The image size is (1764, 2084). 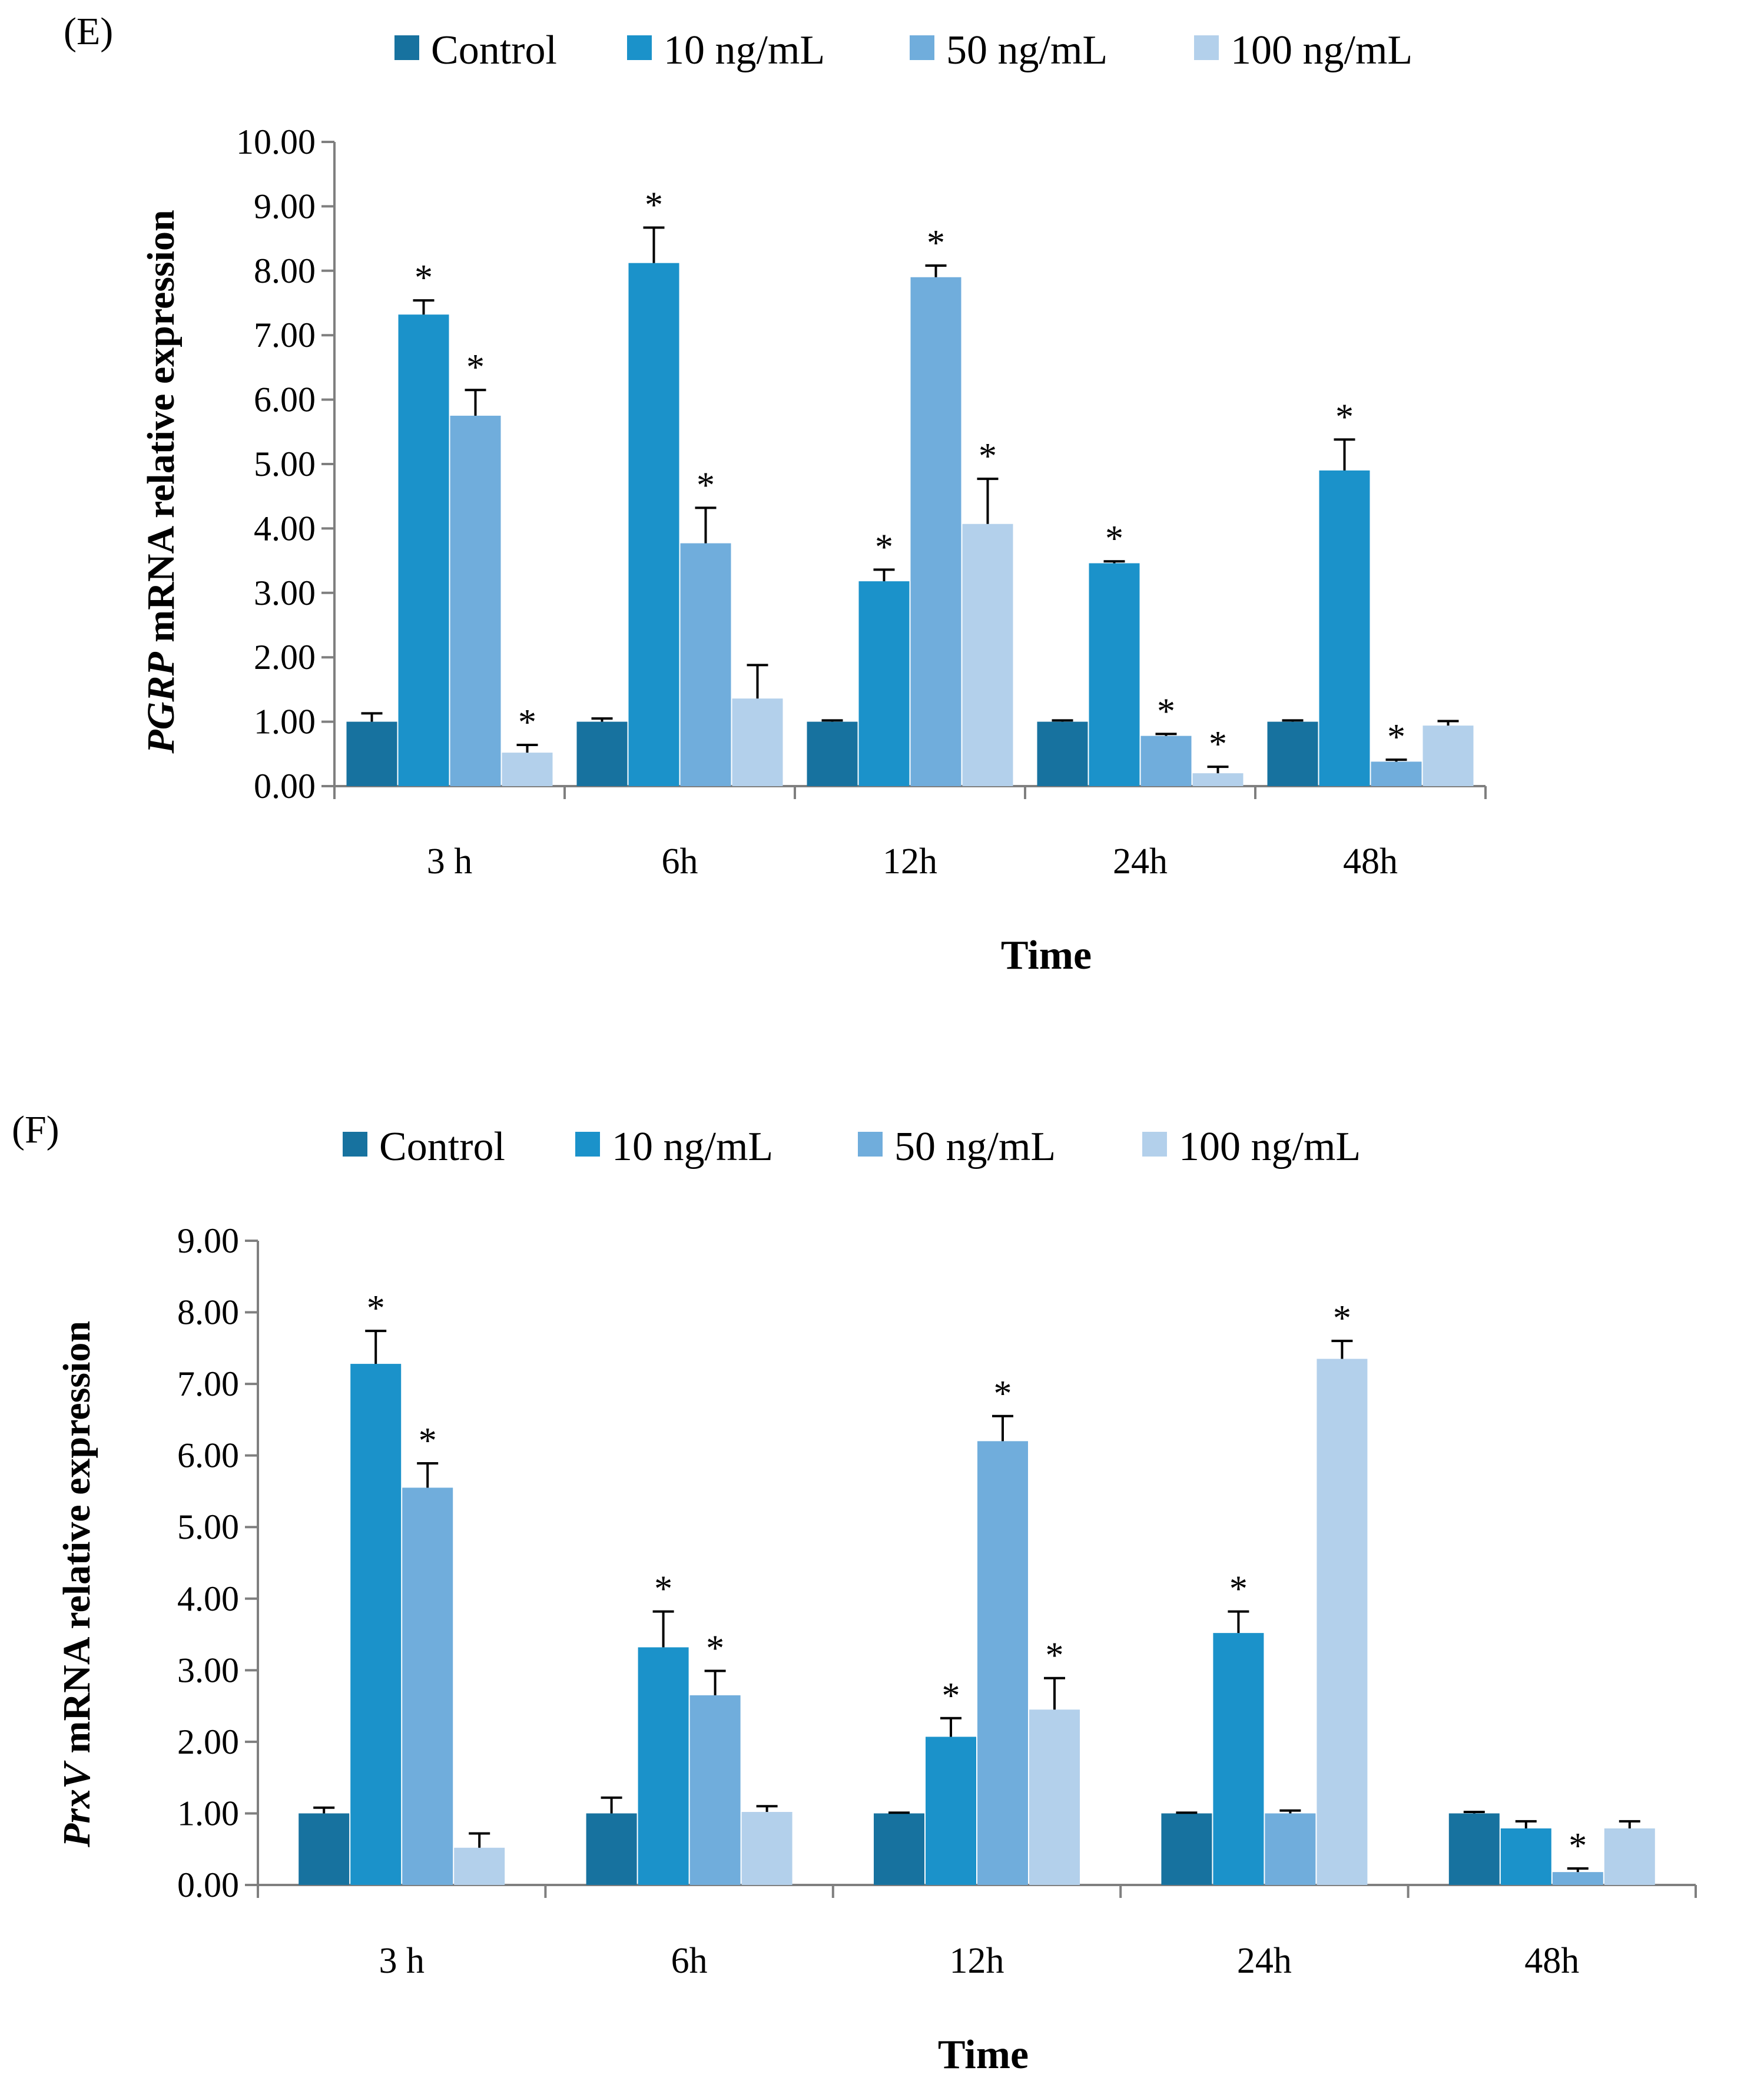 I want to click on x-category-label: 3 h, so click(x=450, y=861).